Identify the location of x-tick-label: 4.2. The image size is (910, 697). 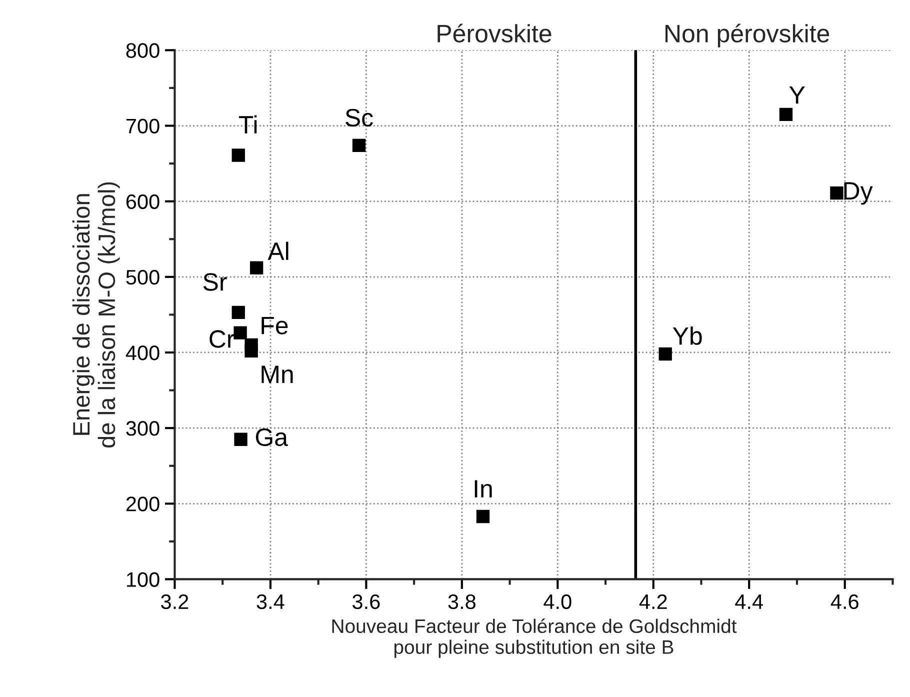
(653, 601).